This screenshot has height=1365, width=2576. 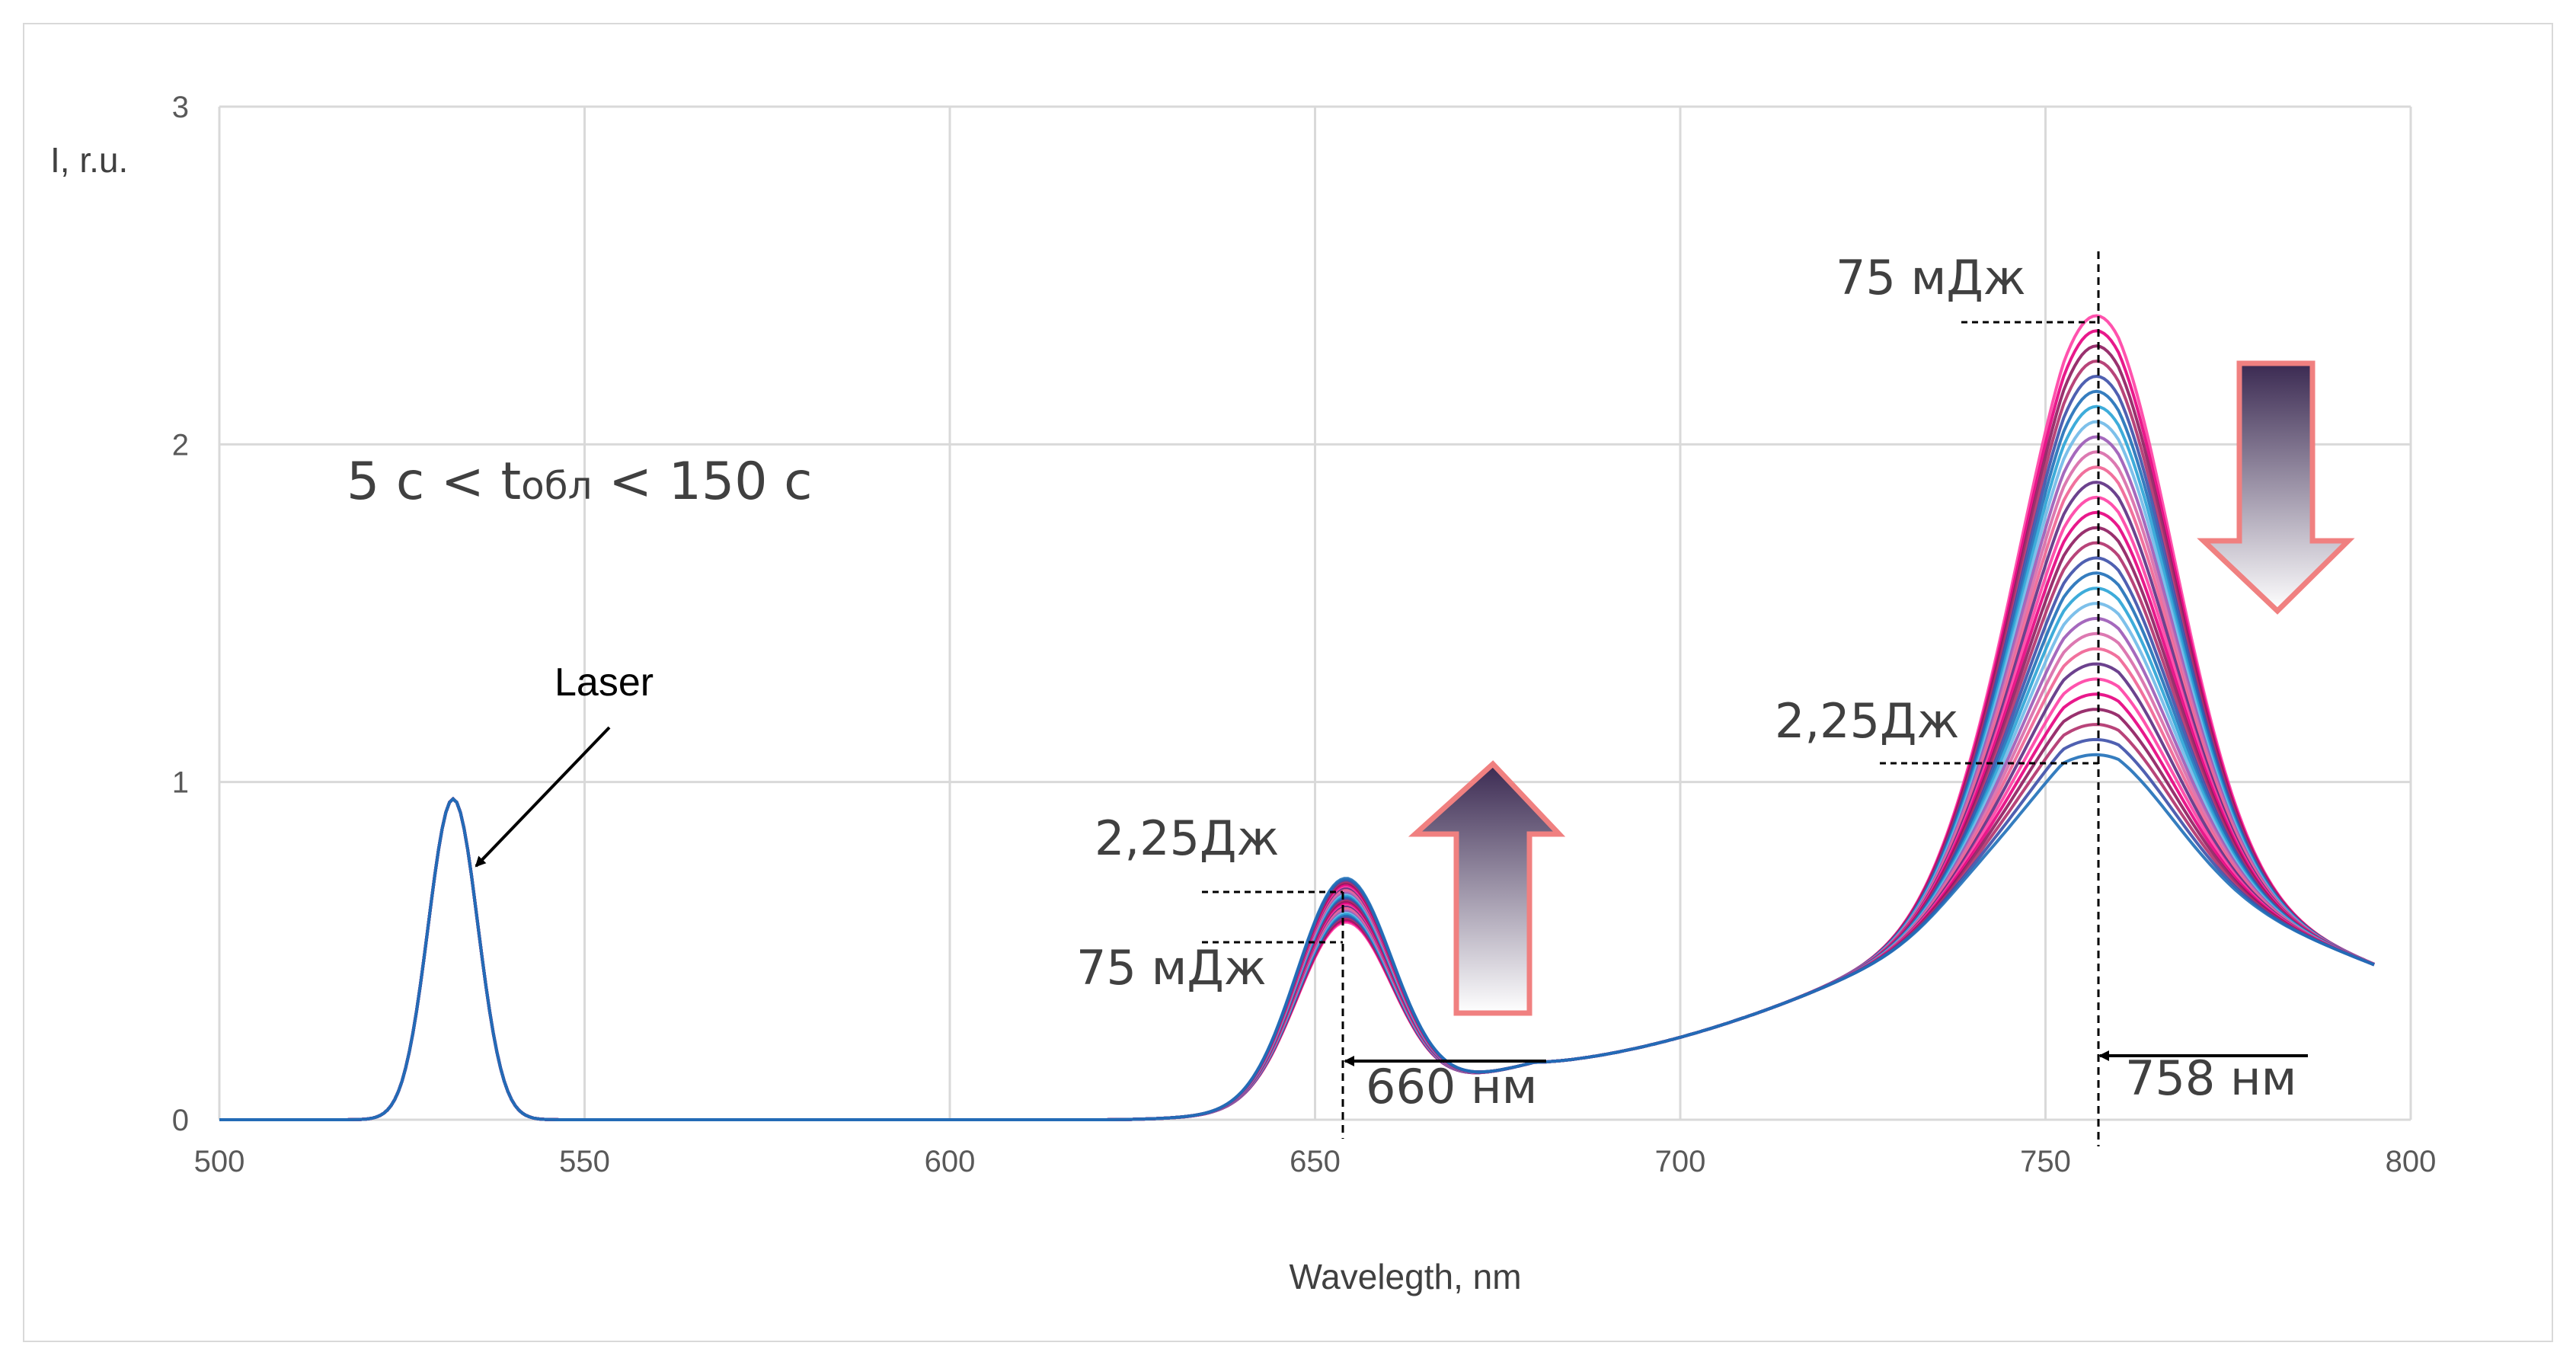 I want to click on time-suffix: < 150 с, so click(x=703, y=482).